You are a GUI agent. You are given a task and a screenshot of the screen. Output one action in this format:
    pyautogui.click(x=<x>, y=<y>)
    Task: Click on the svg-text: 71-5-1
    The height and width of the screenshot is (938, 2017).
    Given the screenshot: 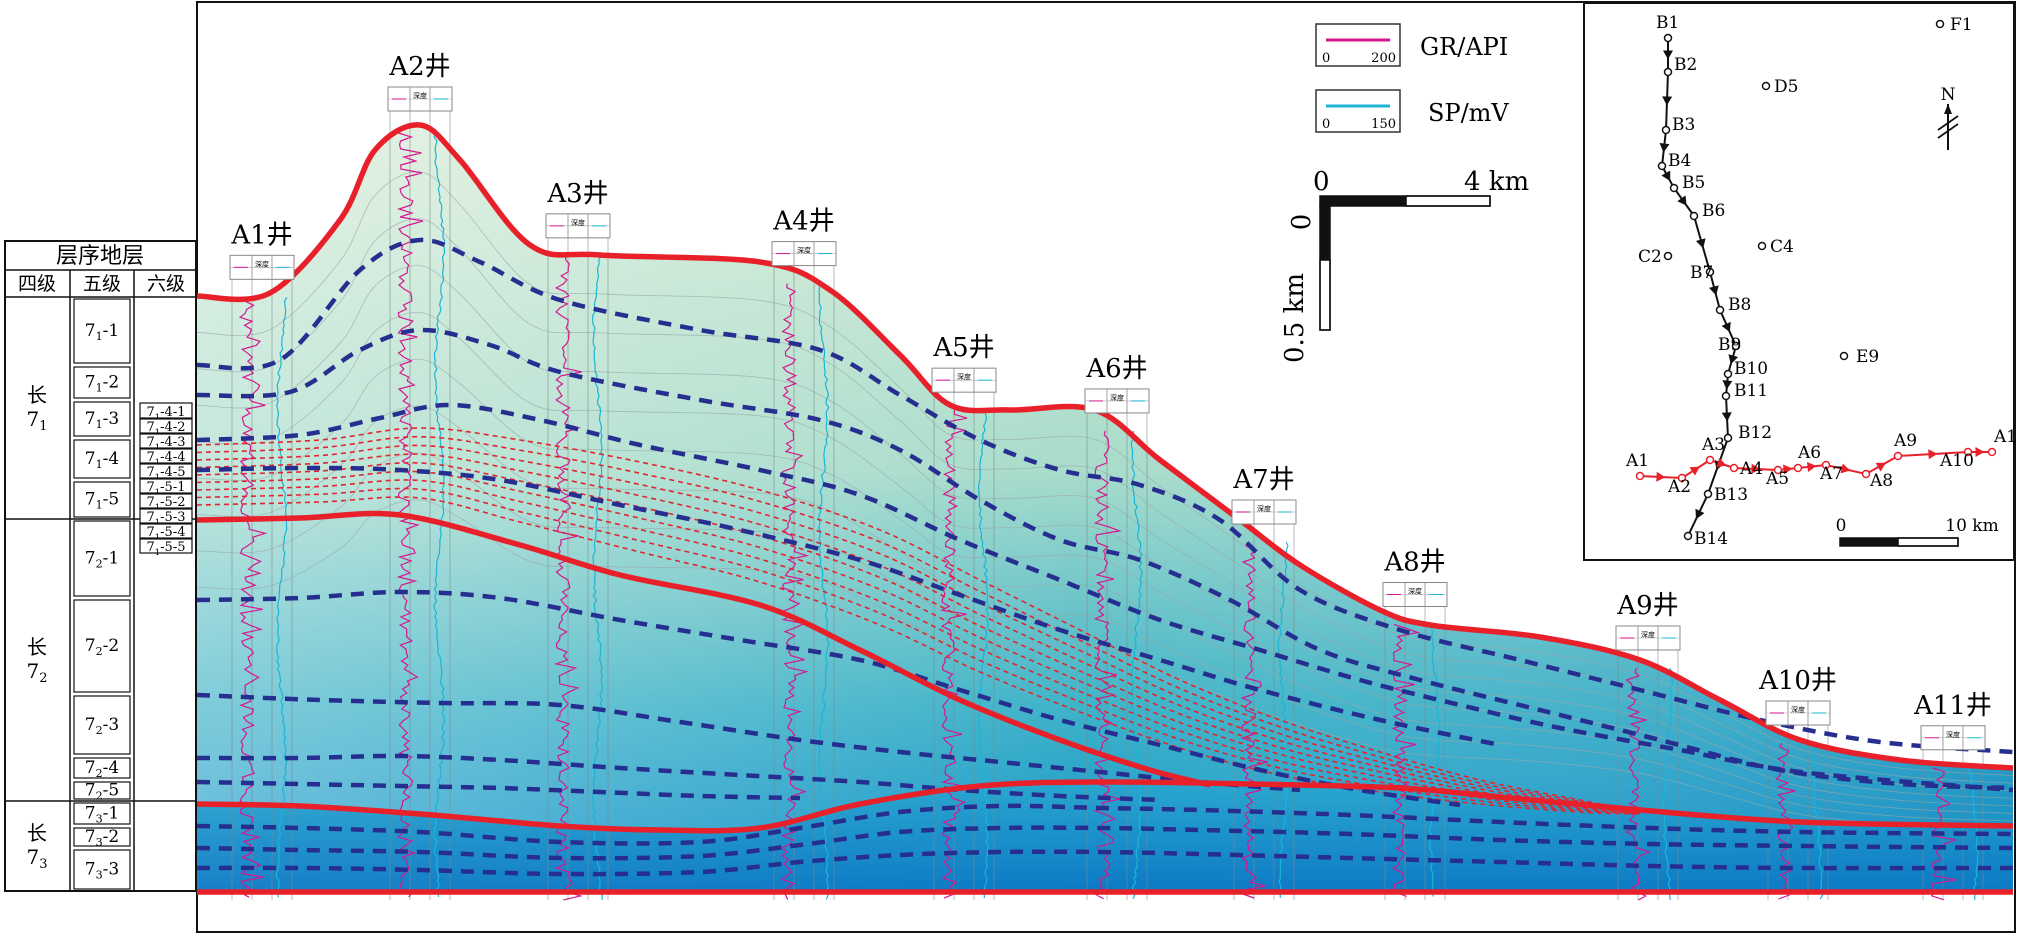 What is the action you would take?
    pyautogui.click(x=166, y=488)
    